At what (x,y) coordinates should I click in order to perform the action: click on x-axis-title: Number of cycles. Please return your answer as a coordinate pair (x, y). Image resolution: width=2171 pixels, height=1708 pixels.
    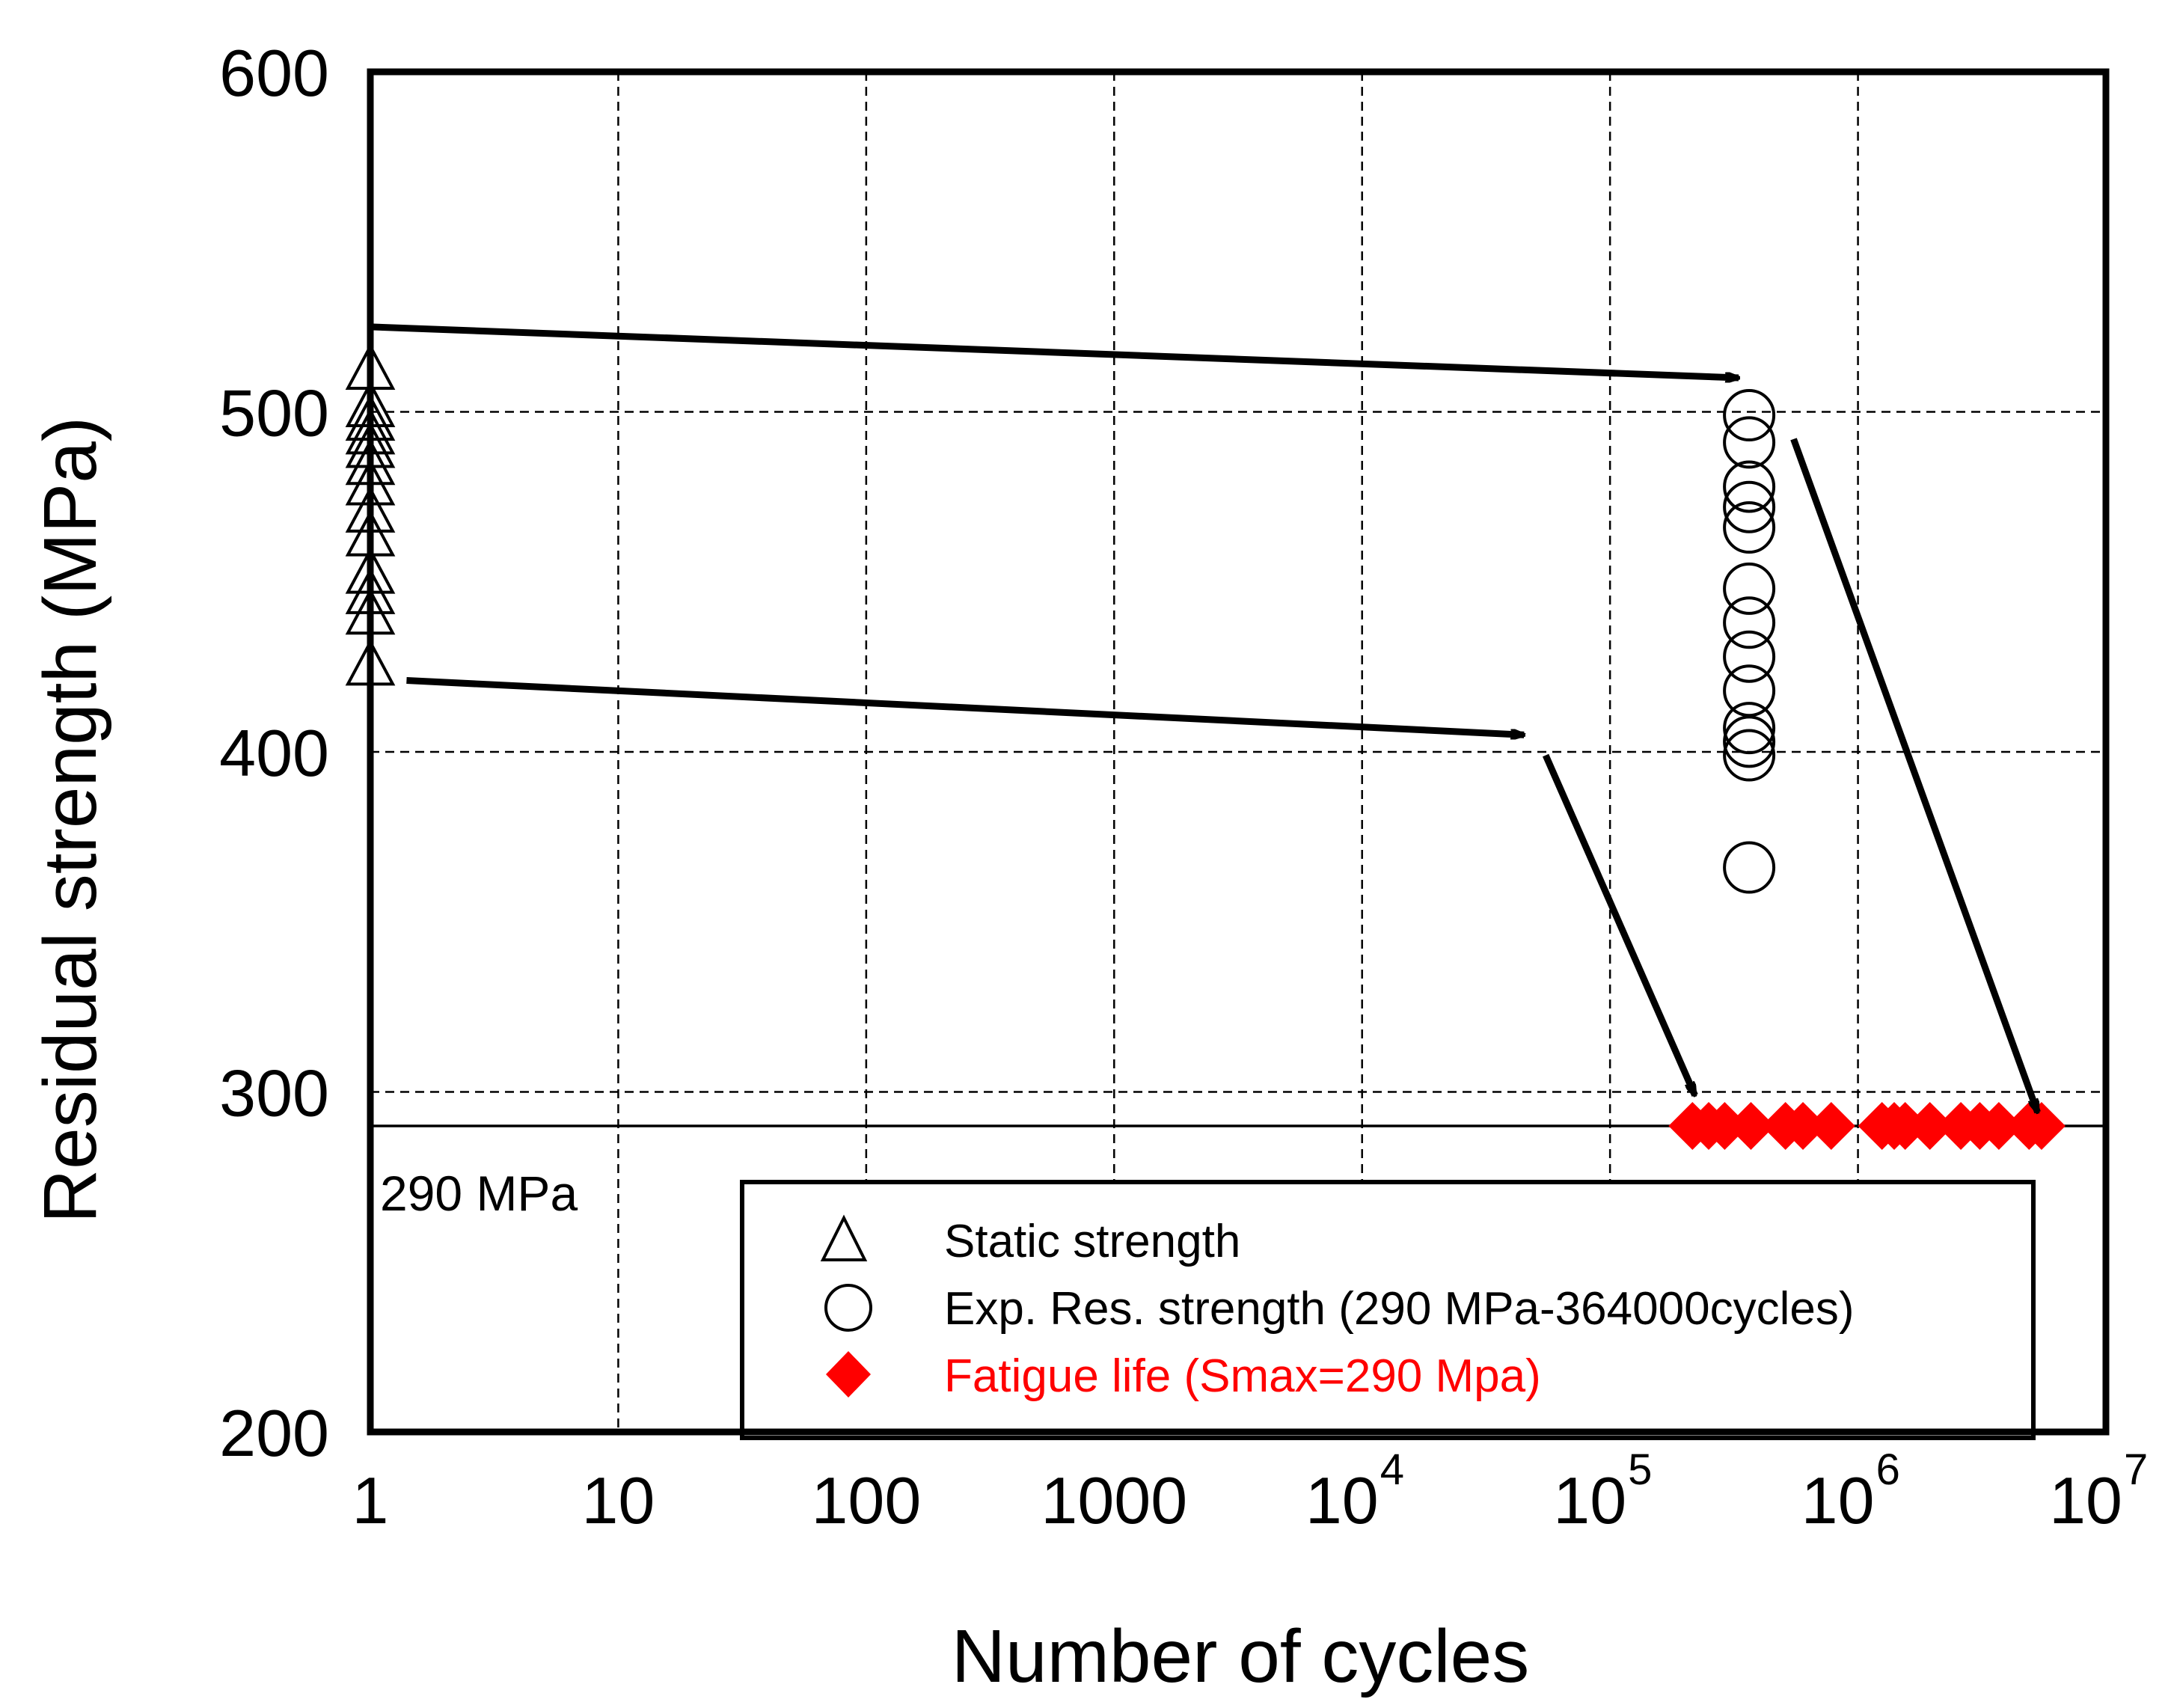
    Looking at the image, I should click on (1240, 1656).